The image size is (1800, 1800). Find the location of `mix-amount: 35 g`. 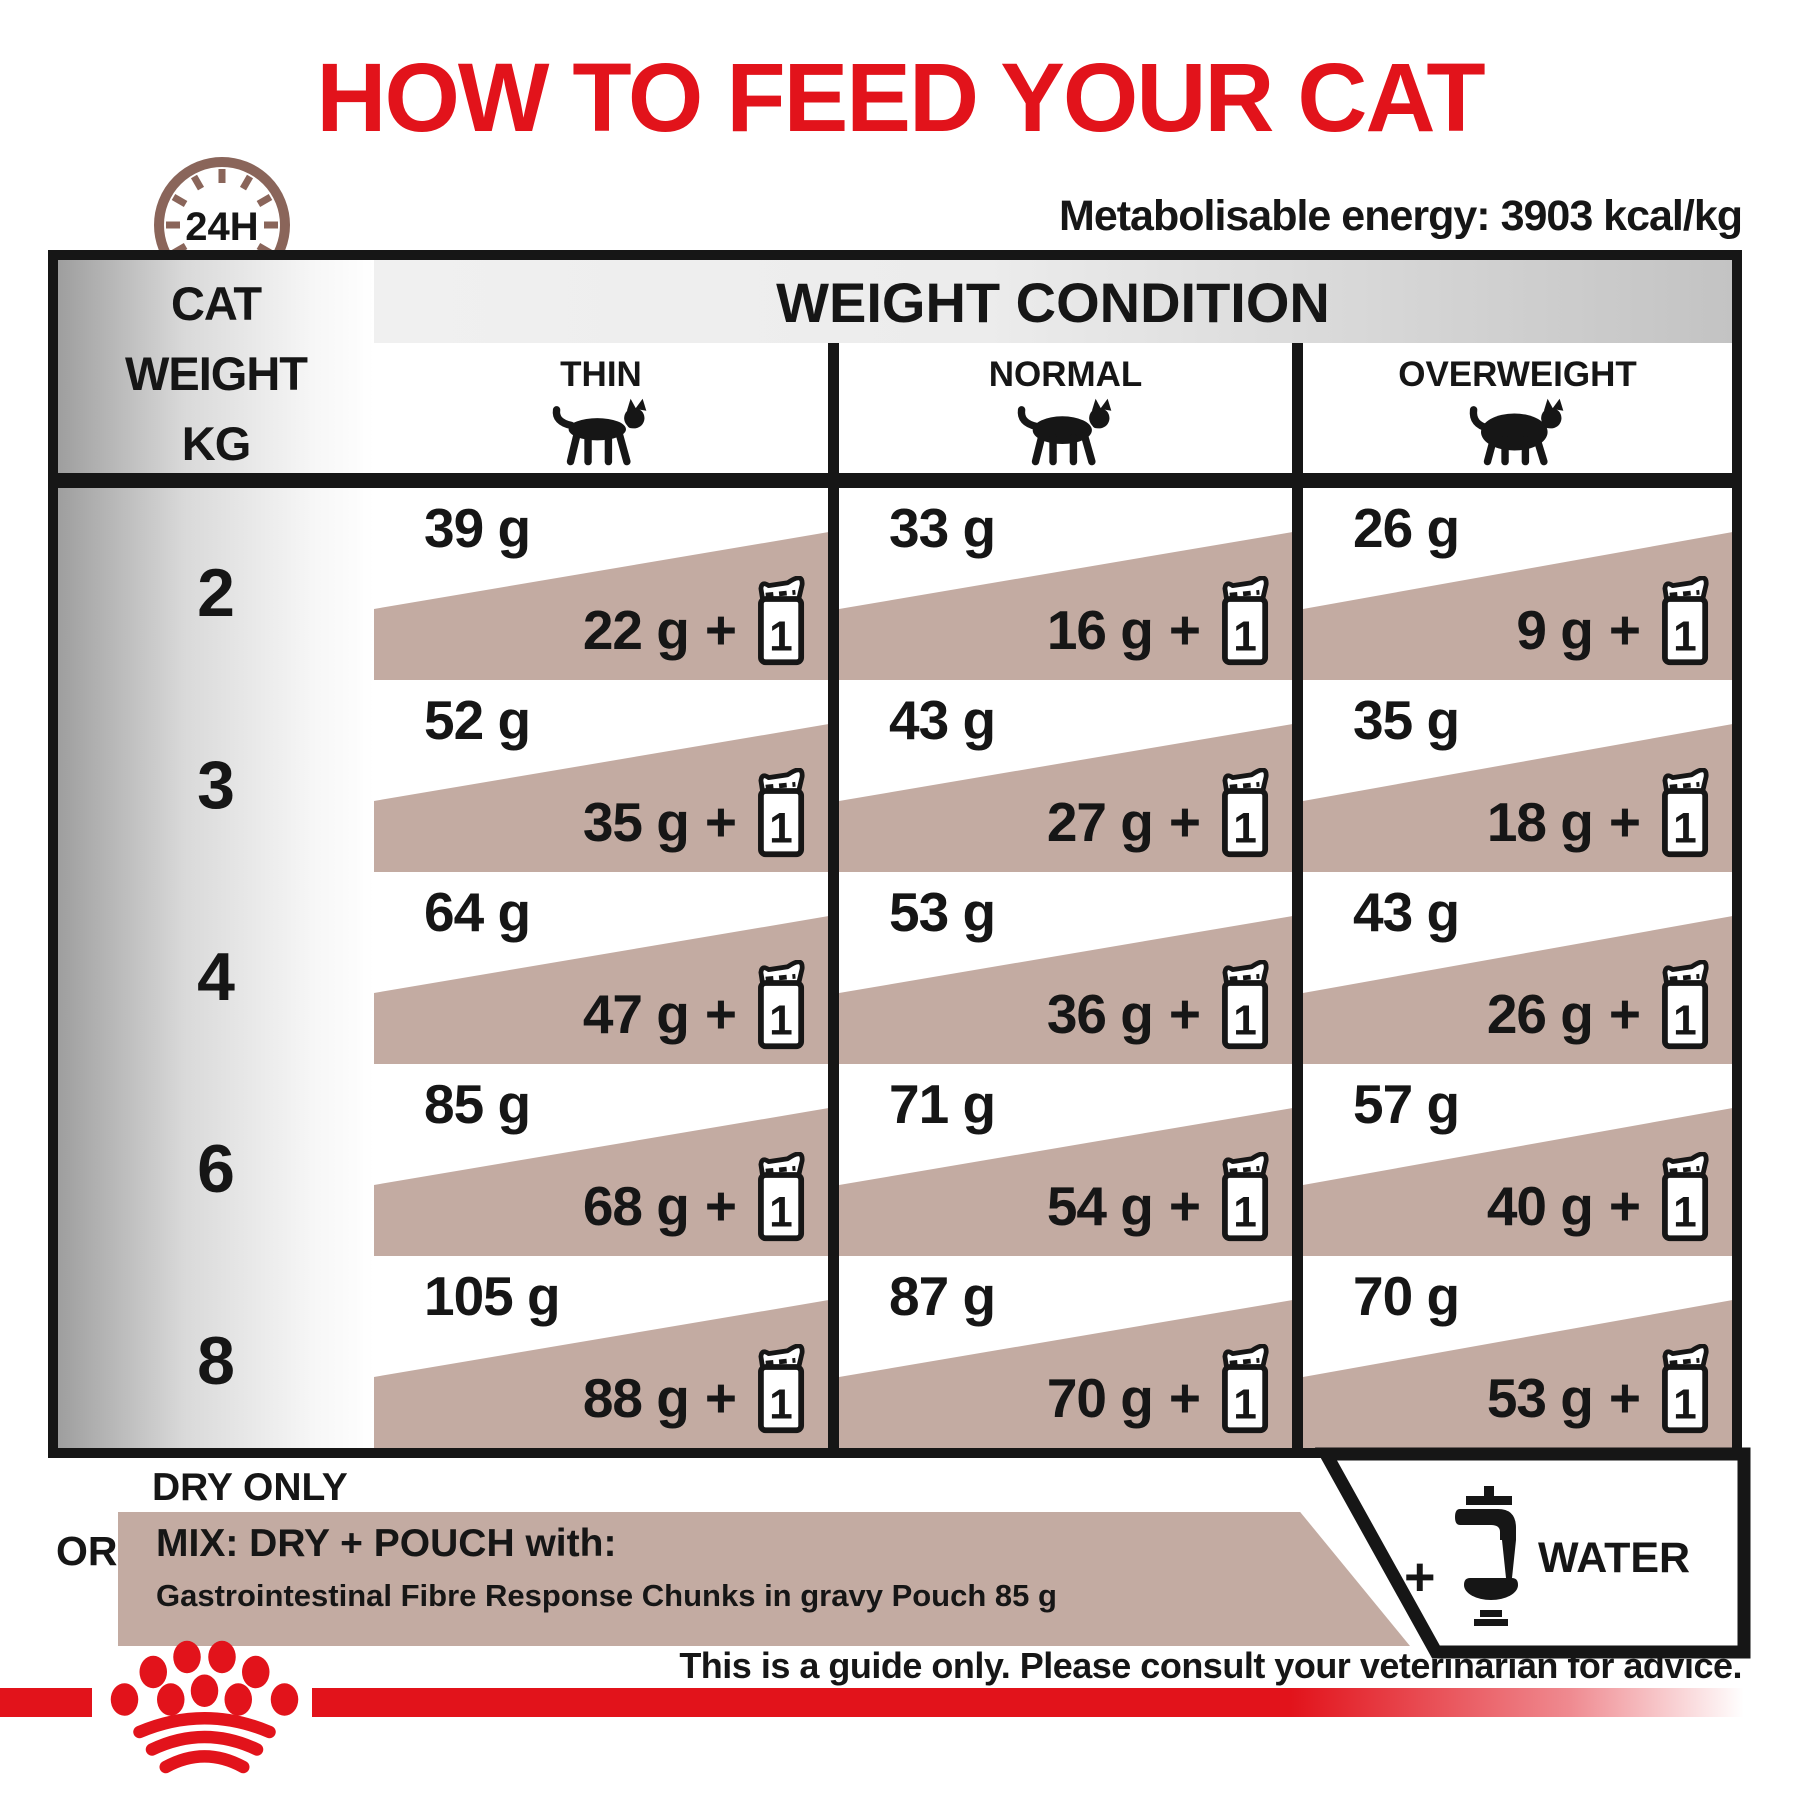

mix-amount: 35 g is located at coordinates (636, 822).